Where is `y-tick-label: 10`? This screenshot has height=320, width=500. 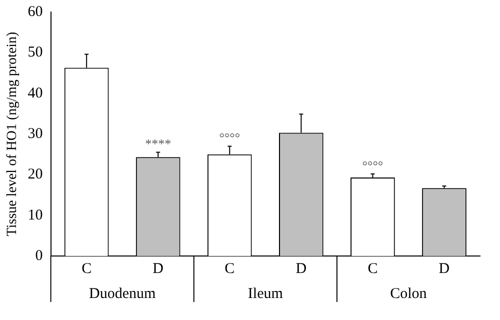
y-tick-label: 10 is located at coordinates (35, 215).